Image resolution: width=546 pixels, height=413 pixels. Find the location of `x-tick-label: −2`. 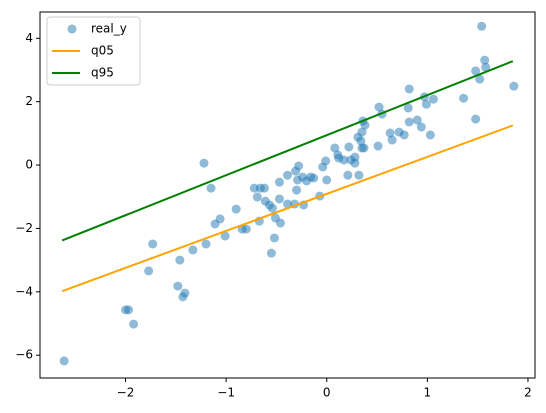

x-tick-label: −2 is located at coordinates (126, 393).